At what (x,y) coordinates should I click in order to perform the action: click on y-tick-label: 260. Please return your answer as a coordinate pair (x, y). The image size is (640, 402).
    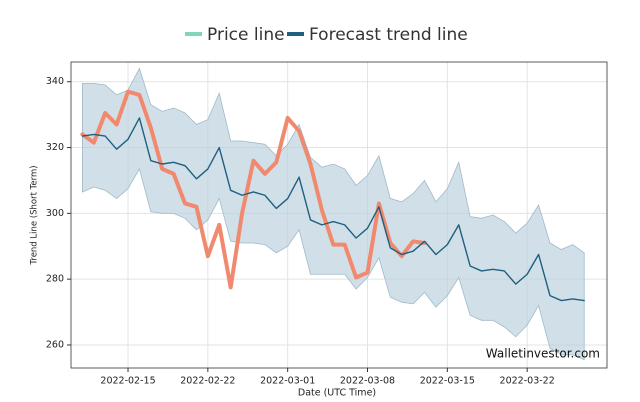
    Looking at the image, I should click on (55, 344).